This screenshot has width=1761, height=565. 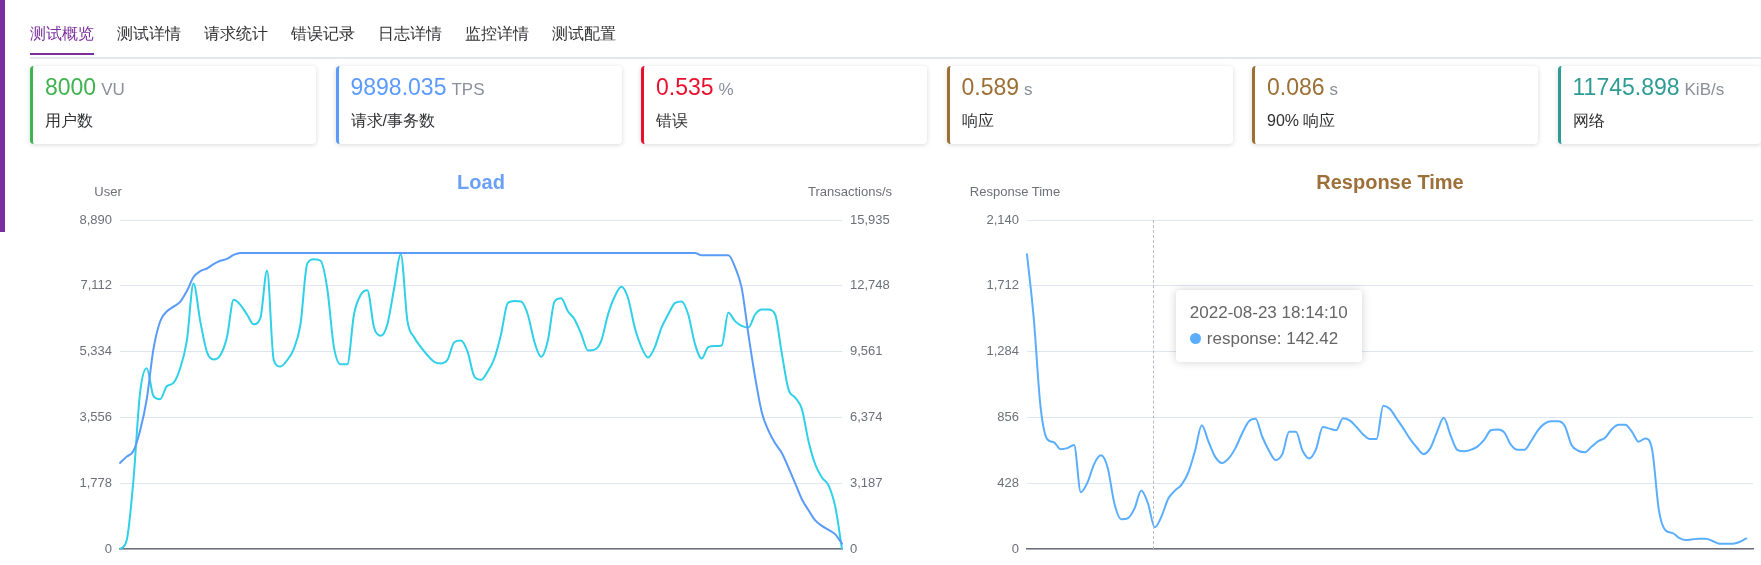 What do you see at coordinates (62, 39) in the screenshot?
I see `text: 测试概览` at bounding box center [62, 39].